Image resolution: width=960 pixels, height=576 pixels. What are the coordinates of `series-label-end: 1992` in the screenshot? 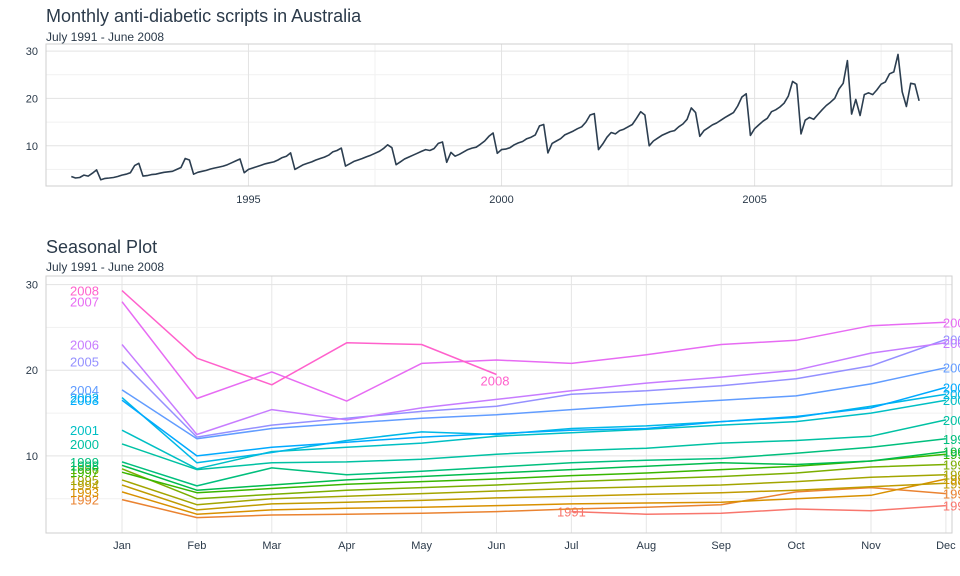 It's located at (951, 494).